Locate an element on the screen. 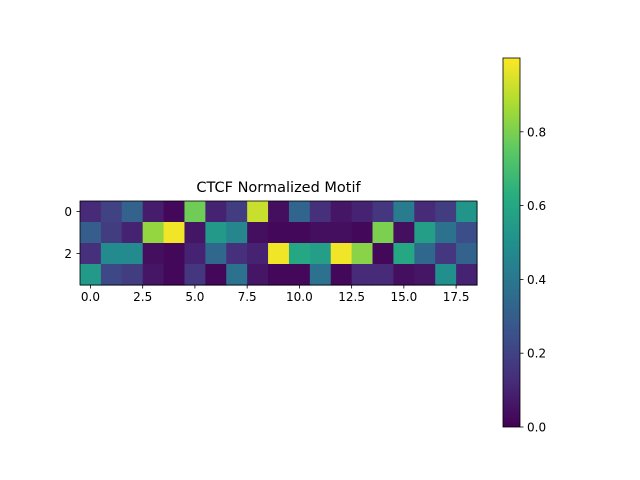 Image resolution: width=640 pixels, height=480 pixels. y-tick-label: 2 is located at coordinates (68, 254).